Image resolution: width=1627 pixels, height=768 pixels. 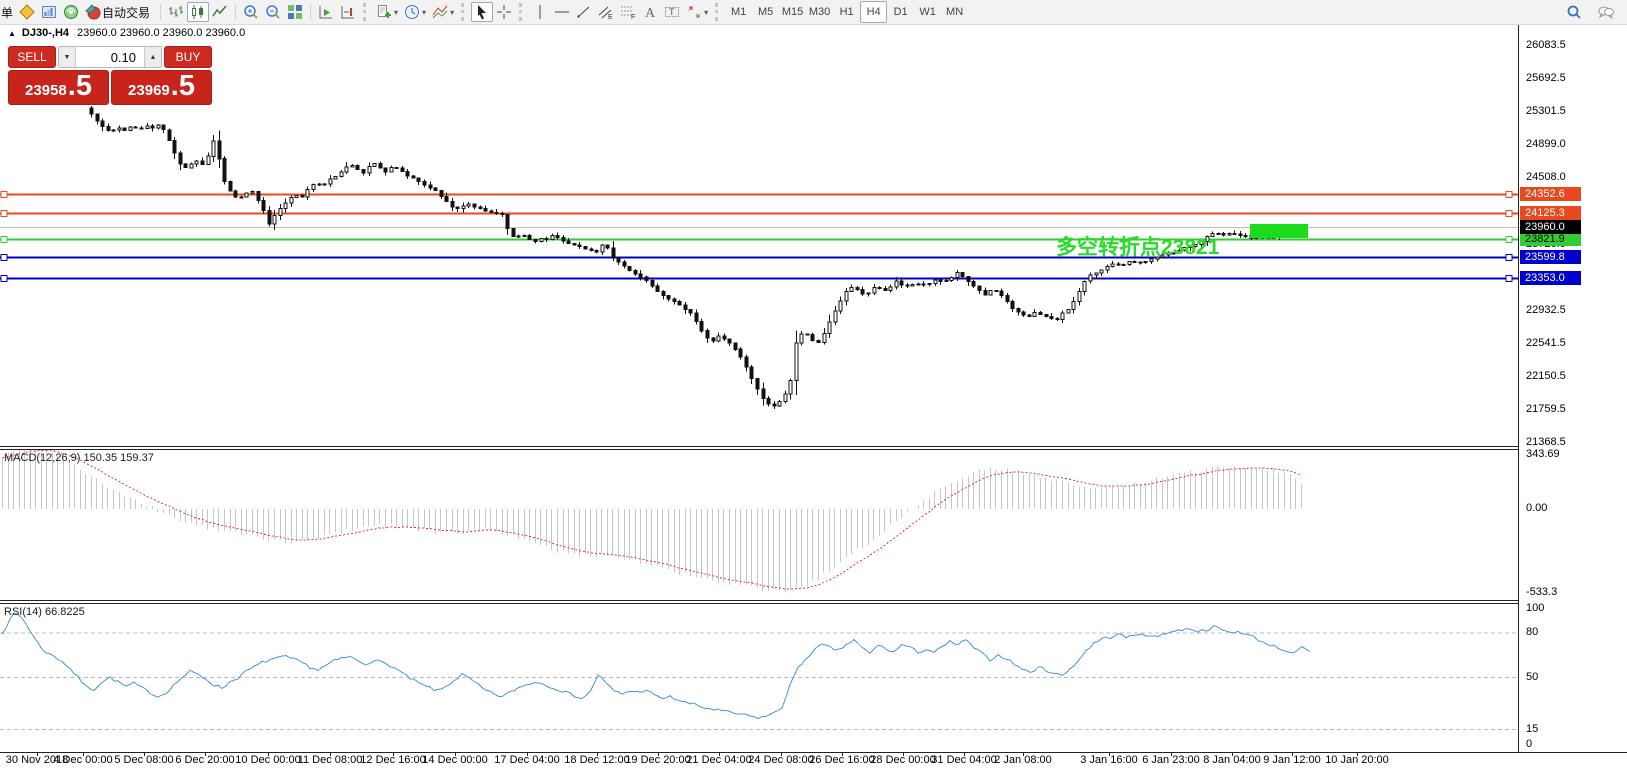 I want to click on volume-decrease-button: ▼, so click(x=67, y=57).